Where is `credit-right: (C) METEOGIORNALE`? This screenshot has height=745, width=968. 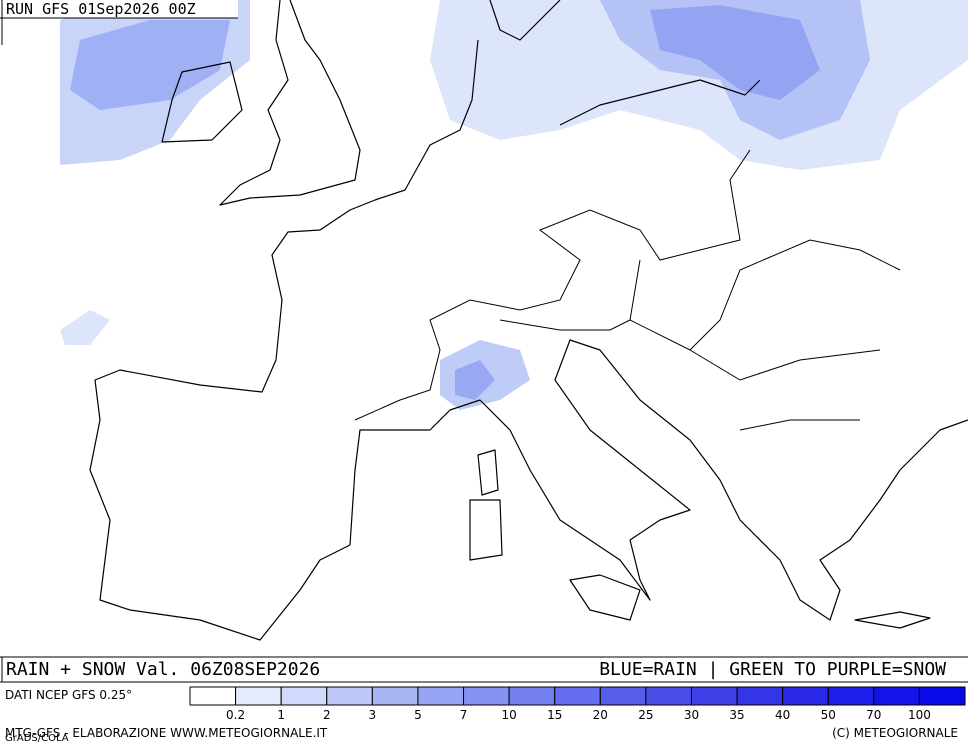
credit-right: (C) METEOGIORNALE is located at coordinates (895, 733).